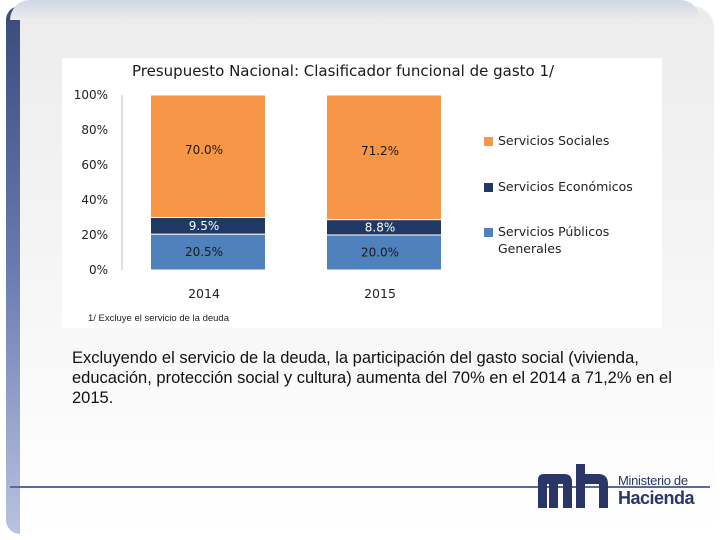 This screenshot has width=720, height=540. Describe the element at coordinates (158, 318) in the screenshot. I see `chart-footnote: 1/ Excluye el servicio de la deuda` at that location.